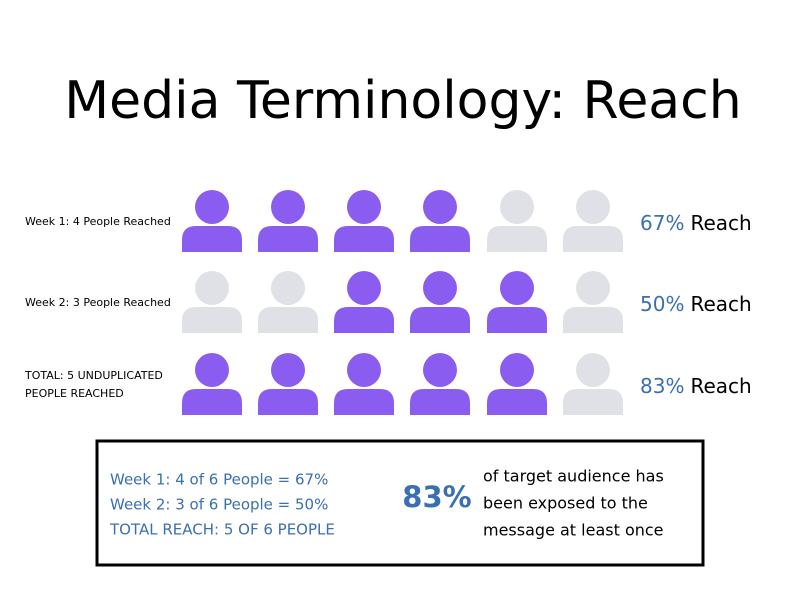  What do you see at coordinates (662, 304) in the screenshot?
I see `reach-percent: 50%` at bounding box center [662, 304].